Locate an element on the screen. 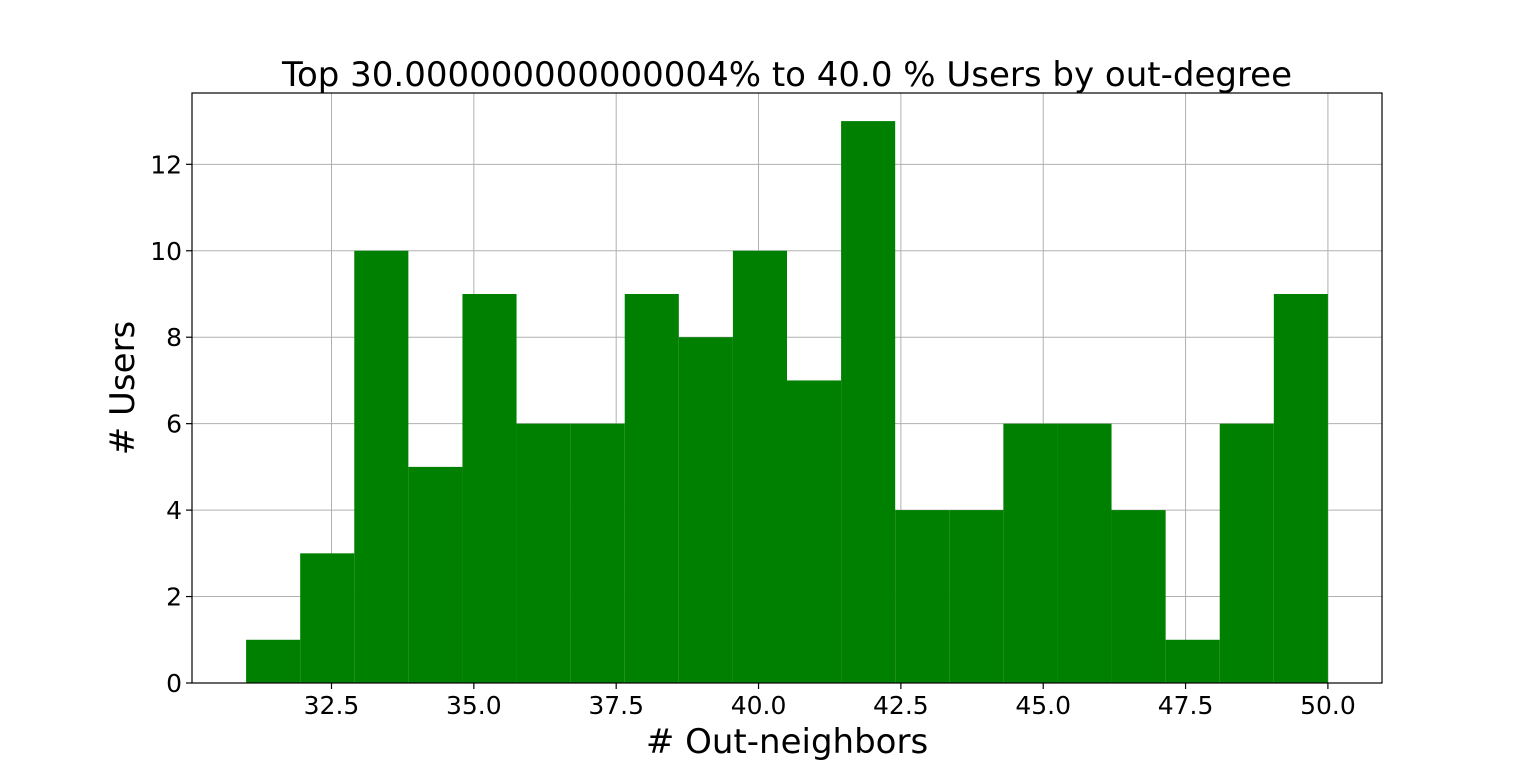 The height and width of the screenshot is (767, 1536). x-tick-label: 45.0 is located at coordinates (1043, 705).